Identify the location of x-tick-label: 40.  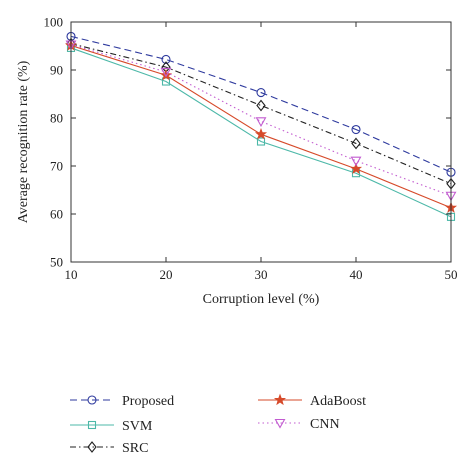
(356, 274).